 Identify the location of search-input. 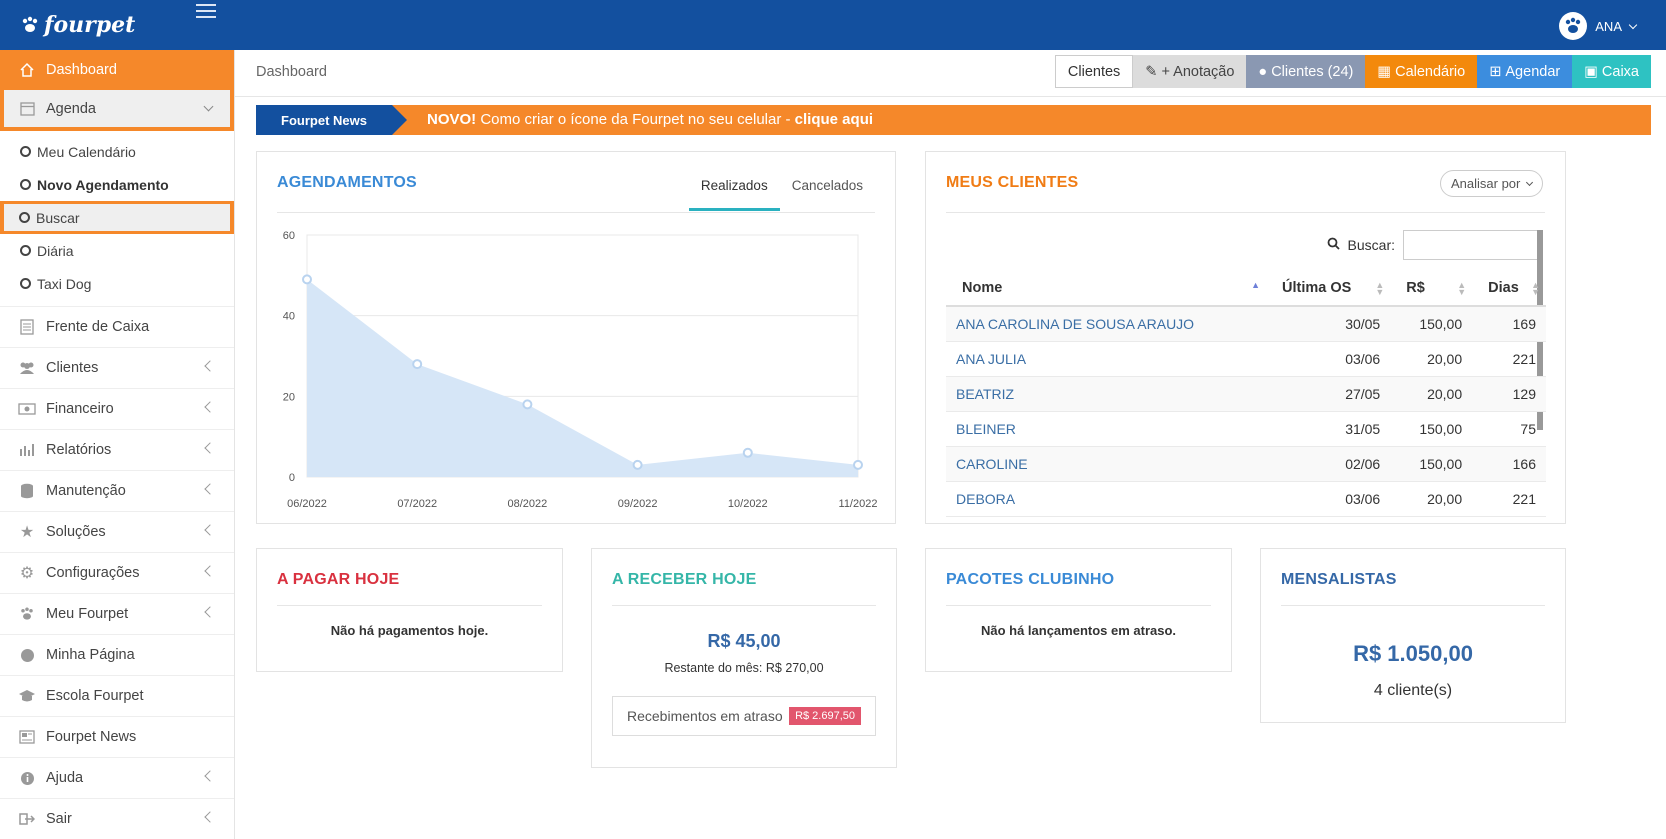
(1473, 245).